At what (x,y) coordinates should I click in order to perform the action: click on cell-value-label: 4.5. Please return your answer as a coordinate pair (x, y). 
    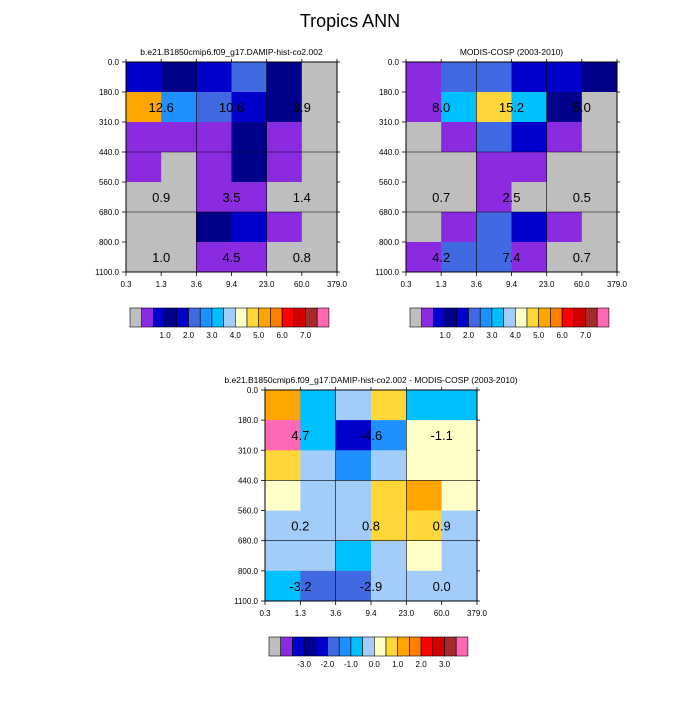
    Looking at the image, I should click on (231, 257).